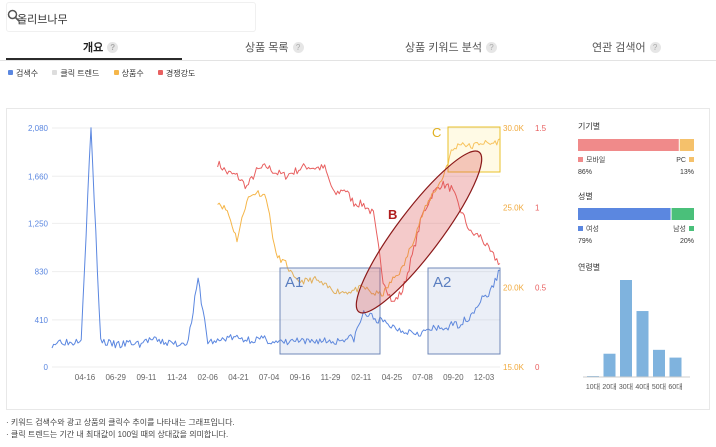 This screenshot has width=716, height=447. I want to click on y-tick-competition: 1, so click(537, 208).